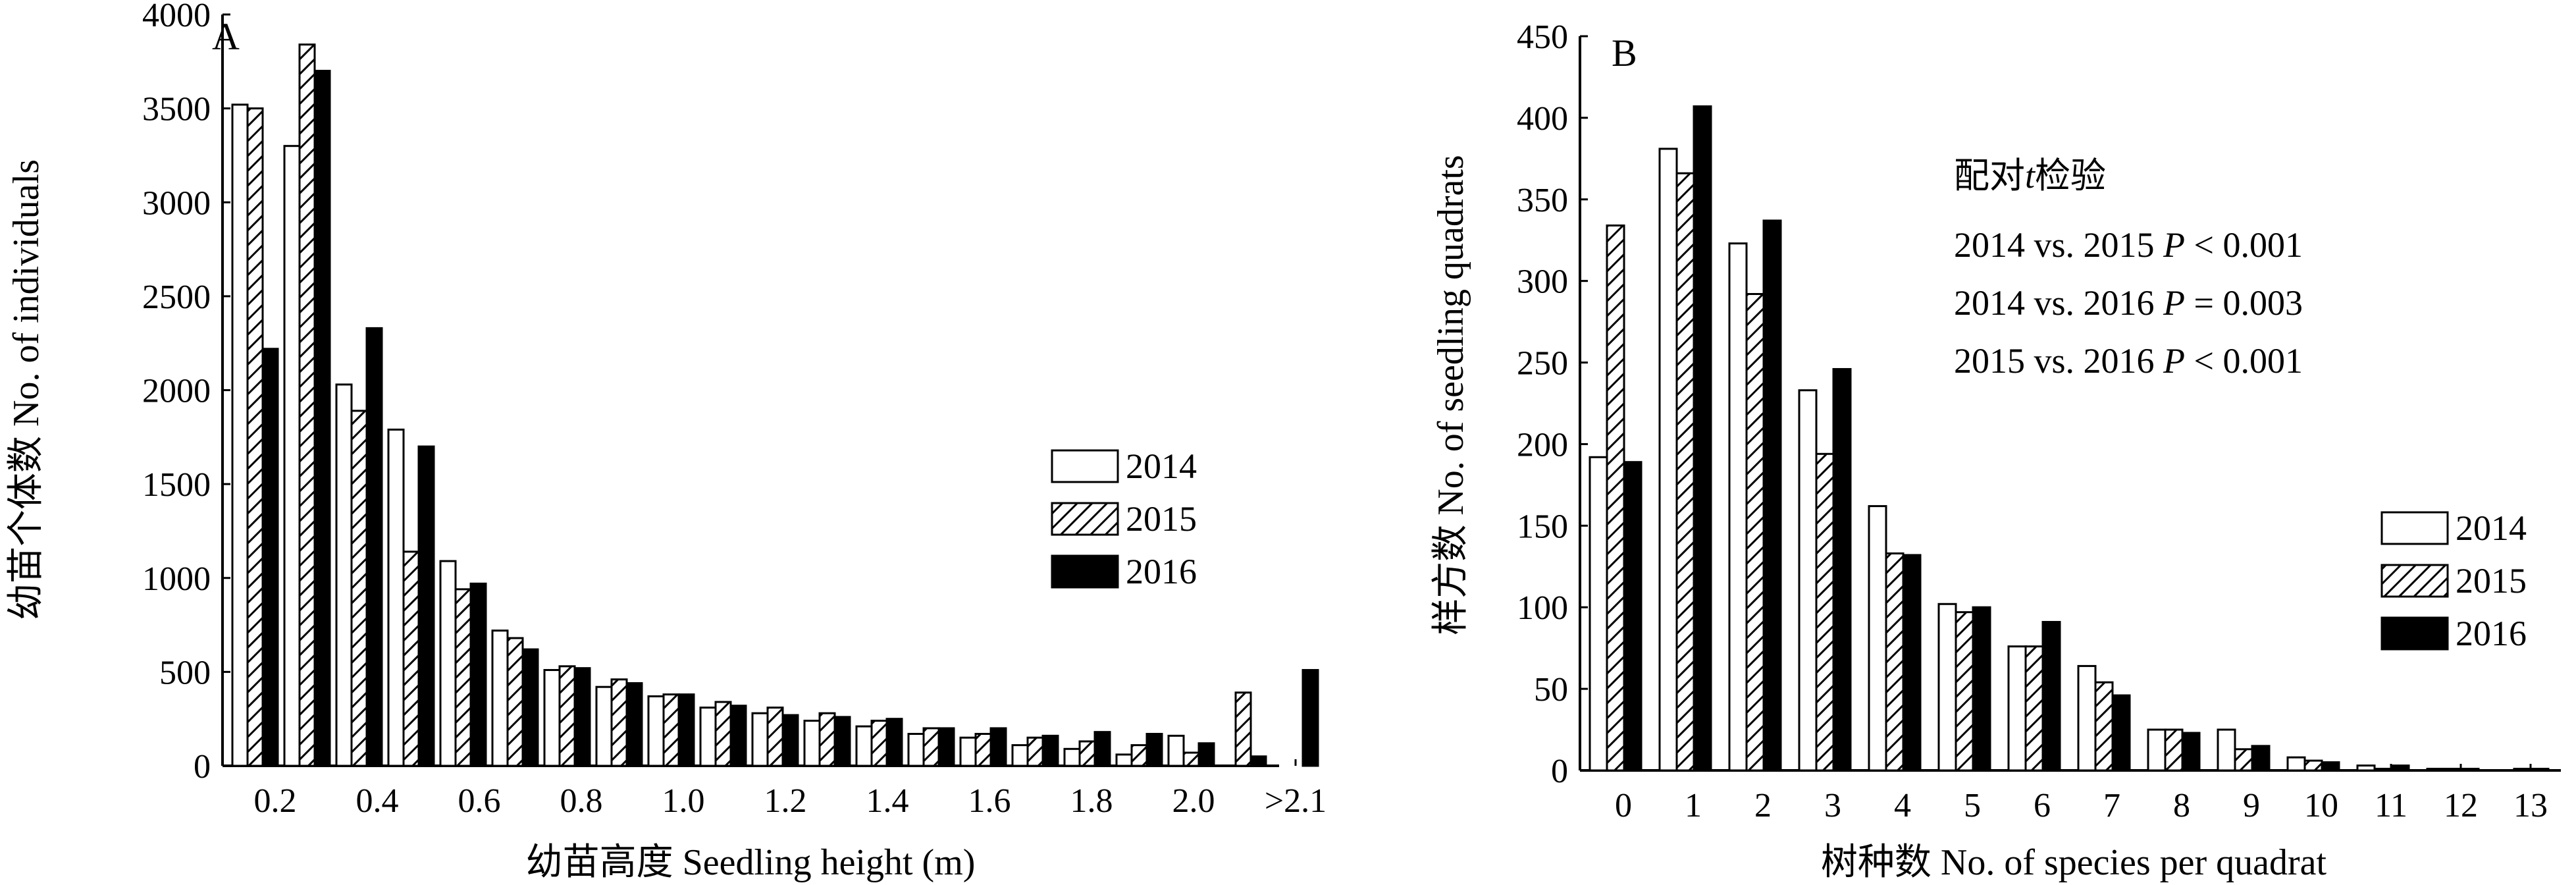 Image resolution: width=2576 pixels, height=885 pixels. What do you see at coordinates (683, 801) in the screenshot?
I see `panel-a-x-tick-label: 1.0` at bounding box center [683, 801].